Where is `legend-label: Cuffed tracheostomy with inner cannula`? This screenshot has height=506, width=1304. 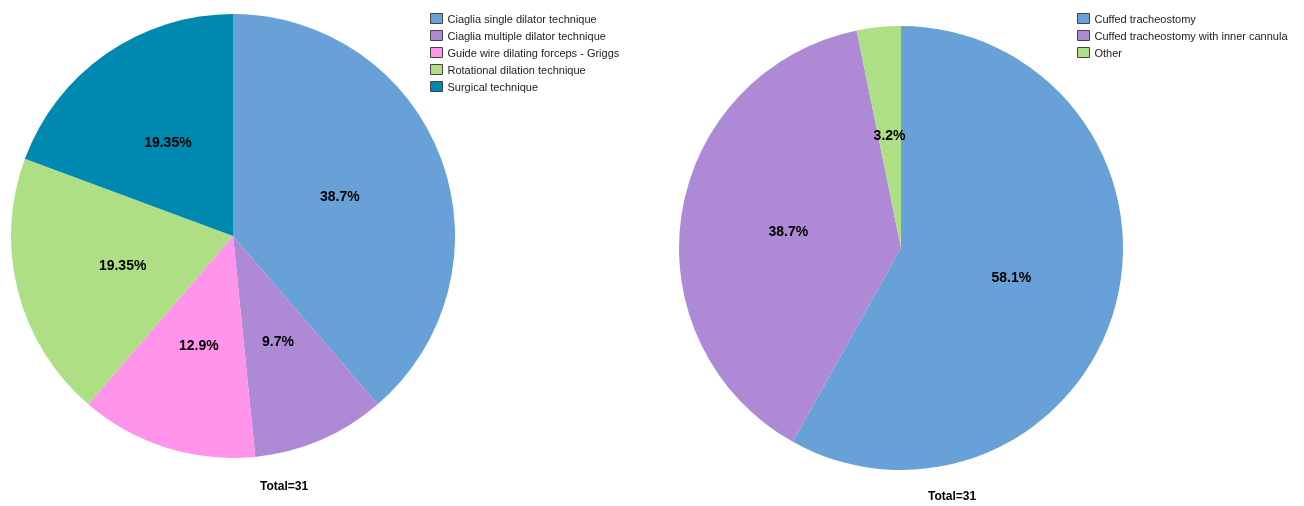
legend-label: Cuffed tracheostomy with inner cannula is located at coordinates (1191, 35).